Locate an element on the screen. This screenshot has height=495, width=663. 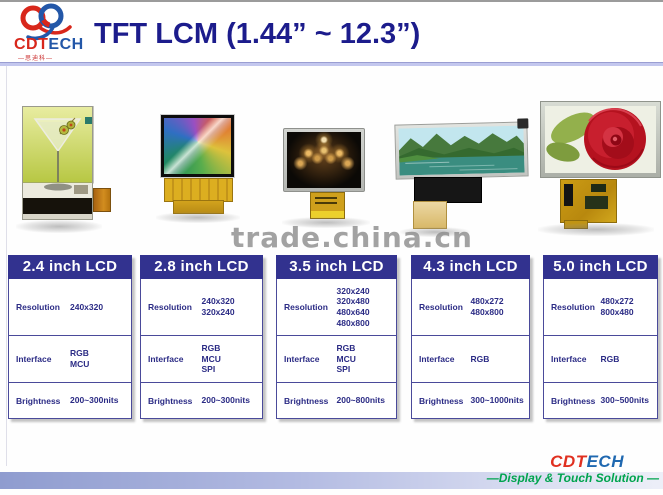
product-photo-3-5-inch is located at coordinates (324, 160).